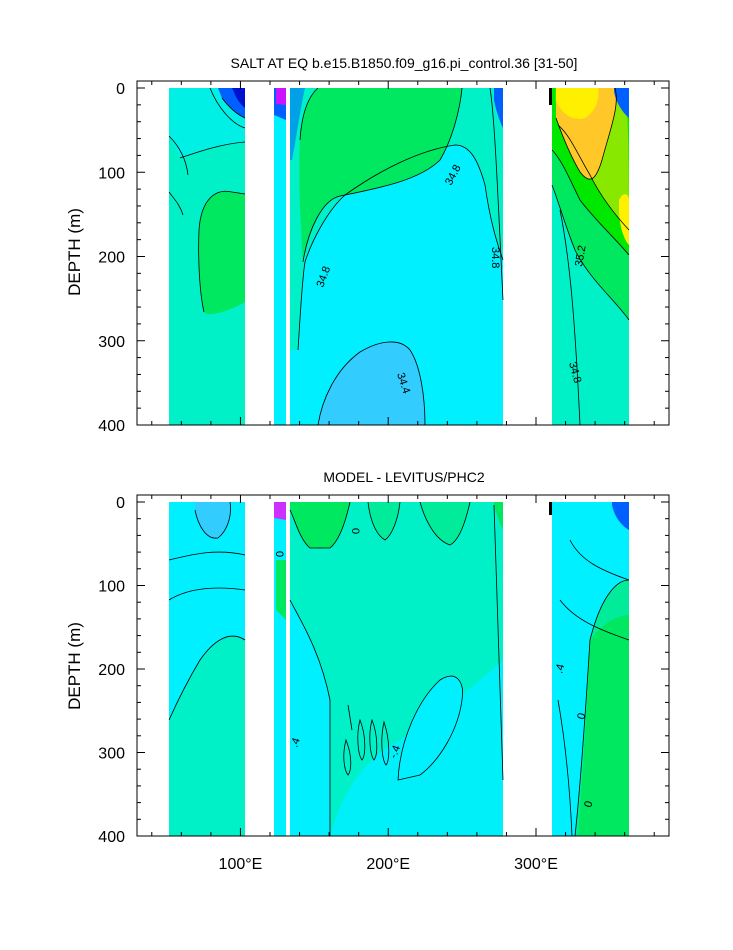 The width and height of the screenshot is (733, 950). What do you see at coordinates (207, 611) in the screenshot?
I see `bottom-indian-cyan` at bounding box center [207, 611].